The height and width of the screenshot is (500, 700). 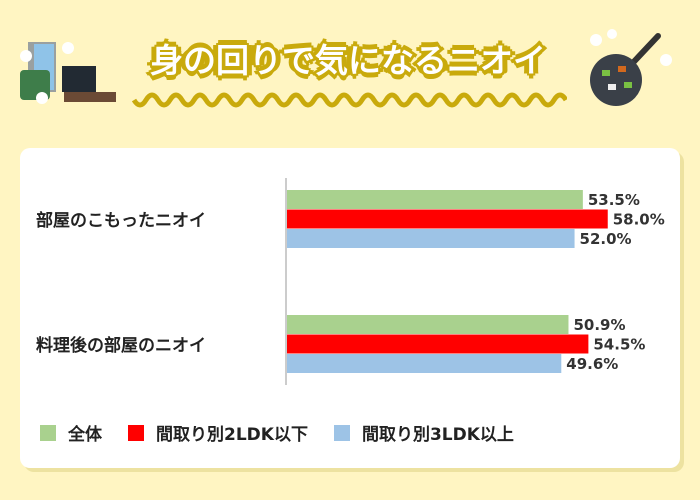 What do you see at coordinates (599, 325) in the screenshot?
I see `data-label: 50.9%` at bounding box center [599, 325].